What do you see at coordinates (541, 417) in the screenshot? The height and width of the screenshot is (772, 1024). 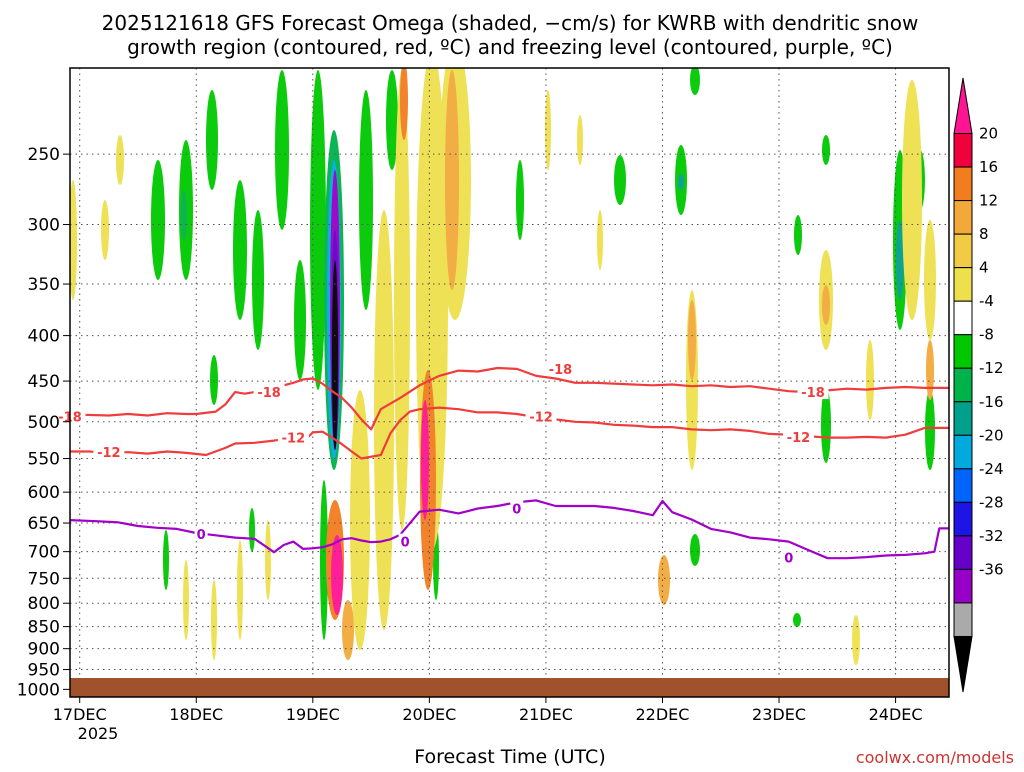 I see `contour-label: -12` at bounding box center [541, 417].